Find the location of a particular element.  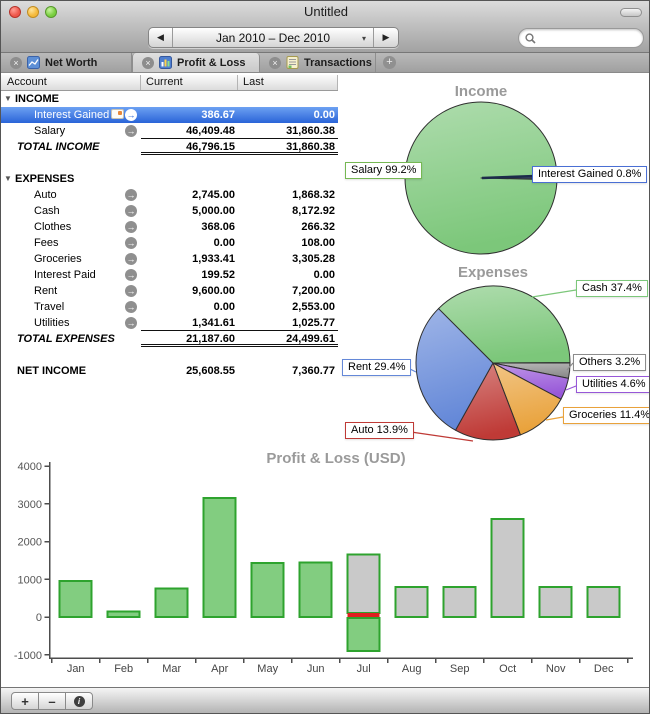

bottom-toolbar: + – i is located at coordinates (325, 700).